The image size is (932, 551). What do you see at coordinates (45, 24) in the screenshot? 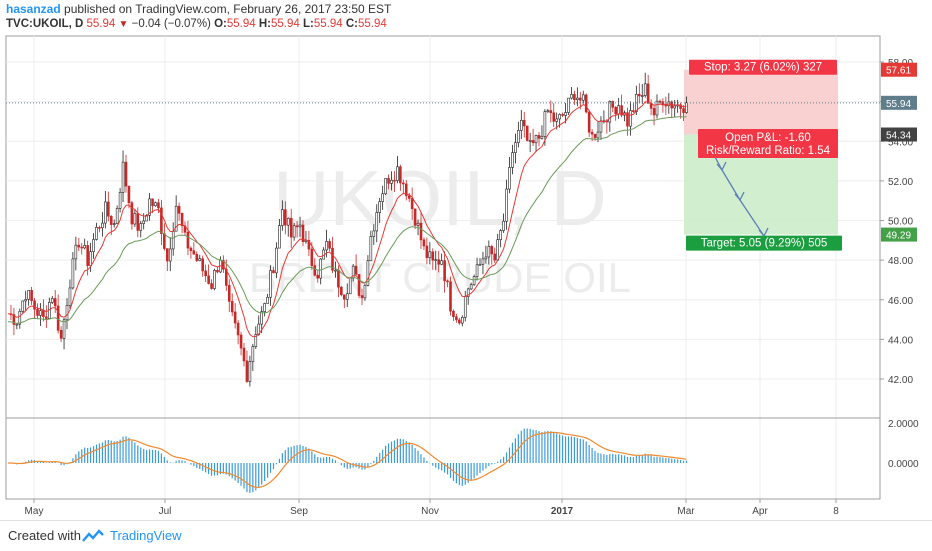
I see `symbol-label: TVC:UKOIL, D` at bounding box center [45, 24].